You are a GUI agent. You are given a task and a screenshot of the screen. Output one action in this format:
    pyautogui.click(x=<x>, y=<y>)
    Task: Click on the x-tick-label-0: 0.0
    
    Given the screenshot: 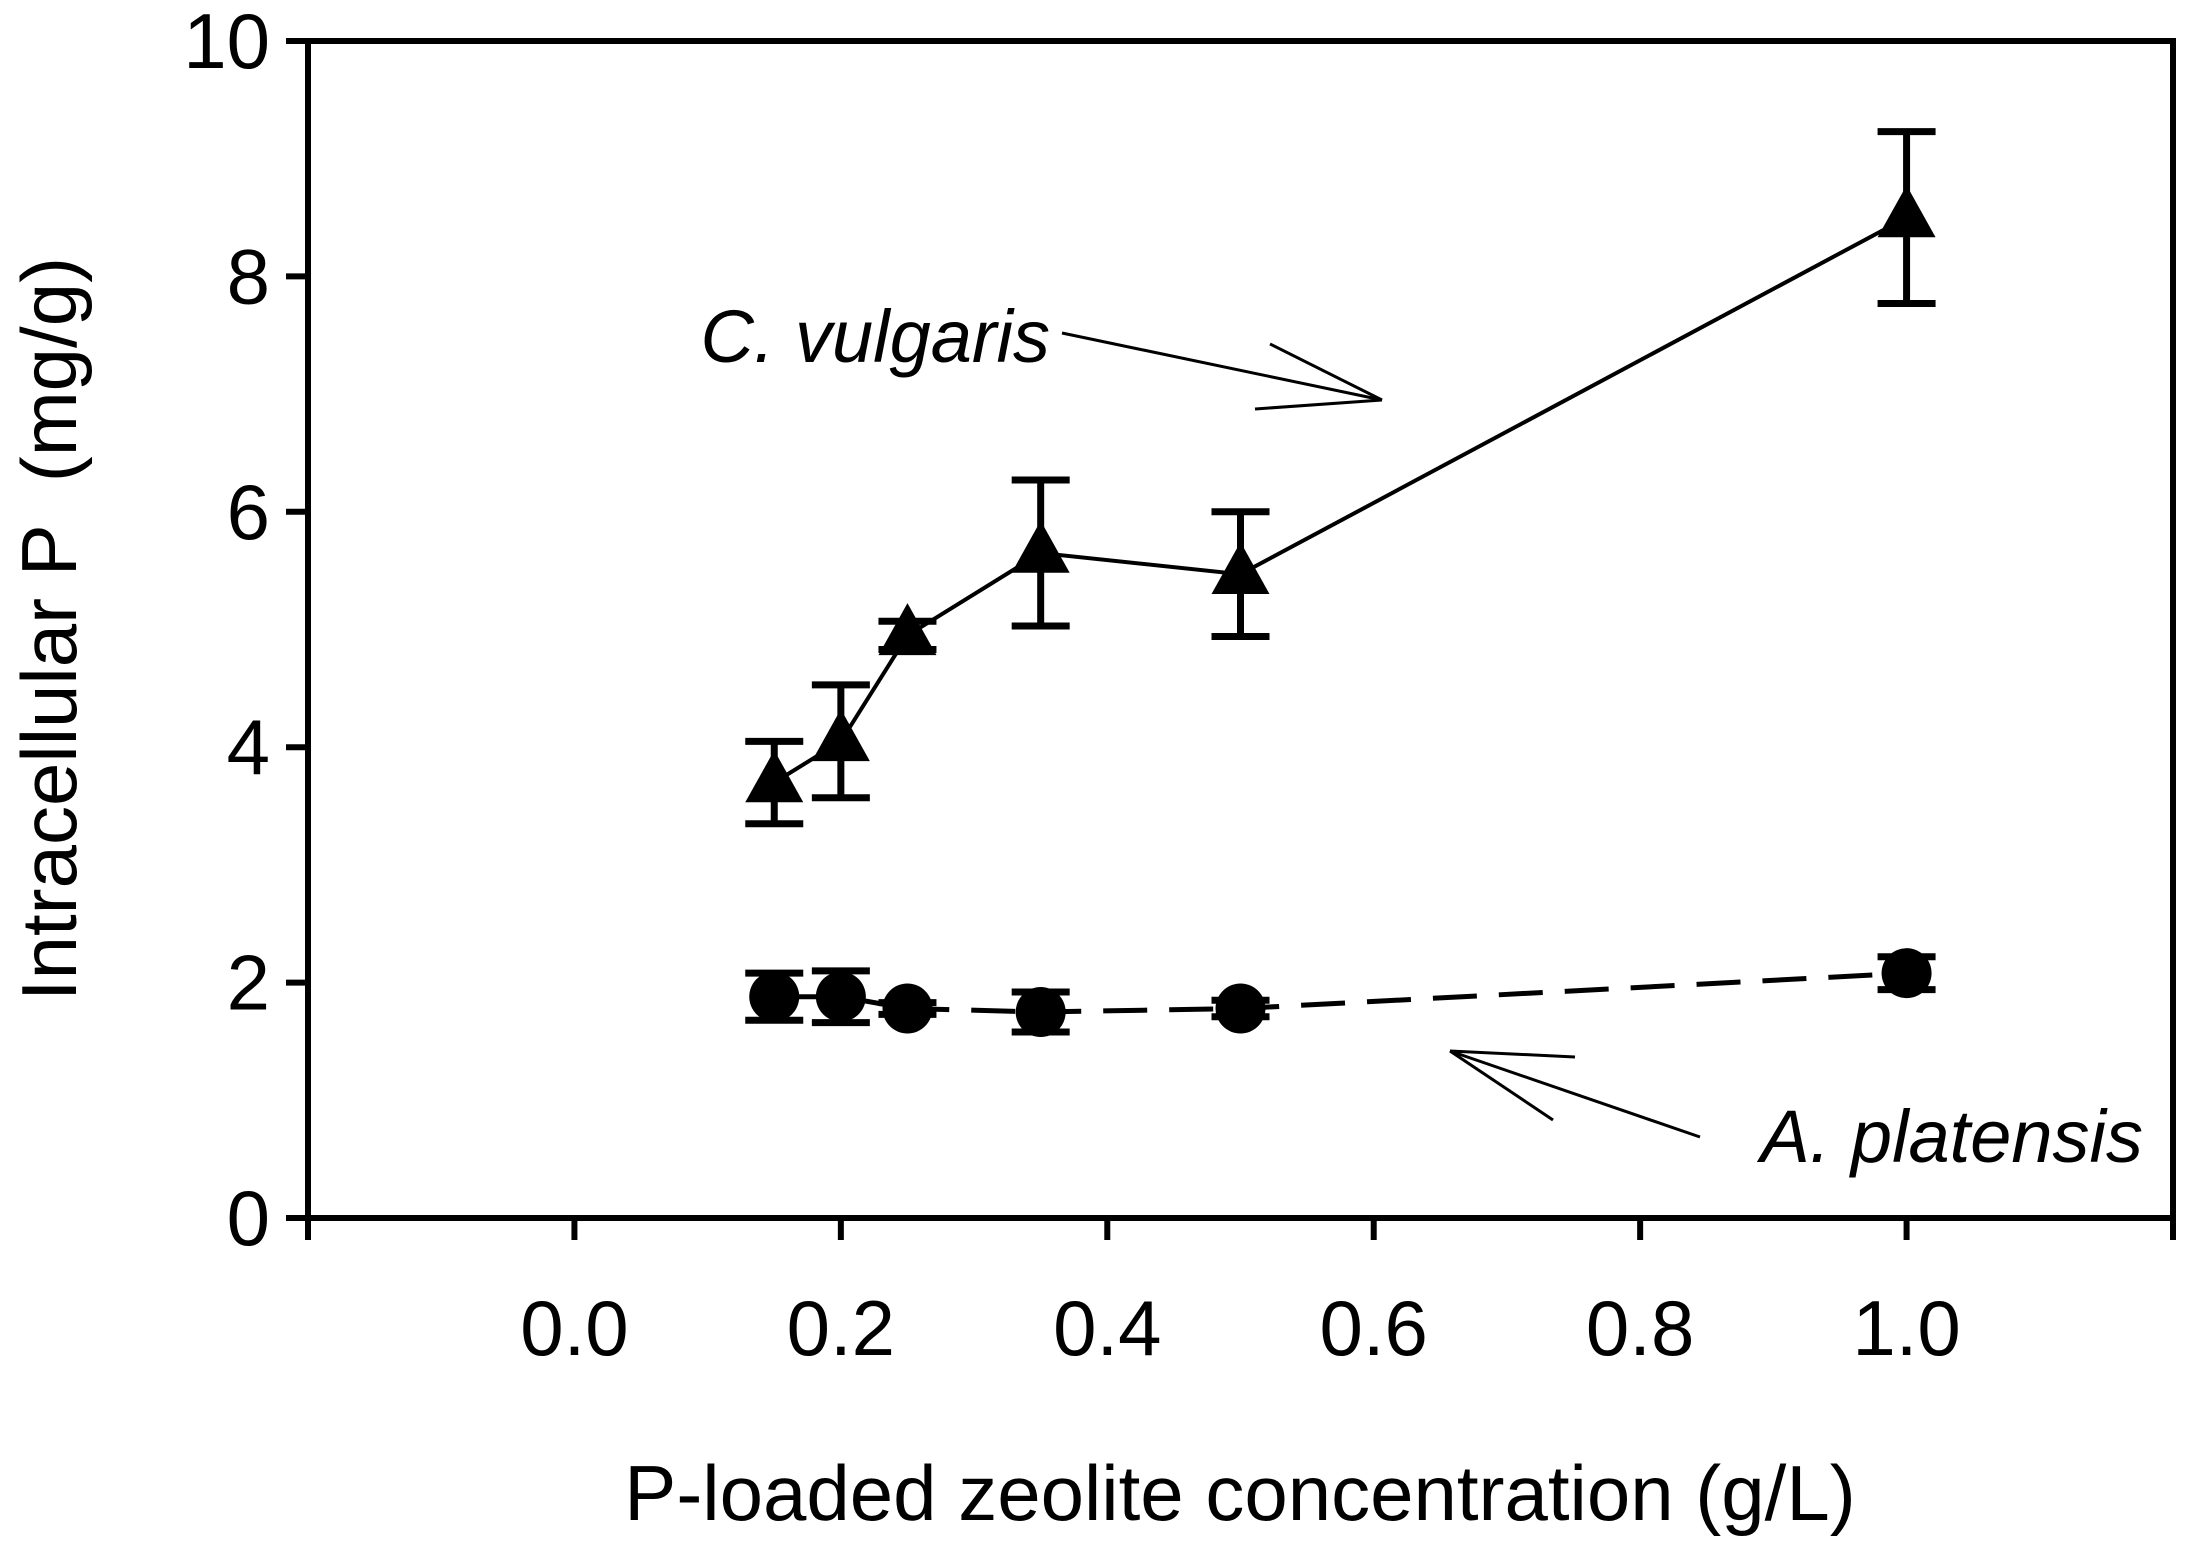 What is the action you would take?
    pyautogui.click(x=574, y=1328)
    